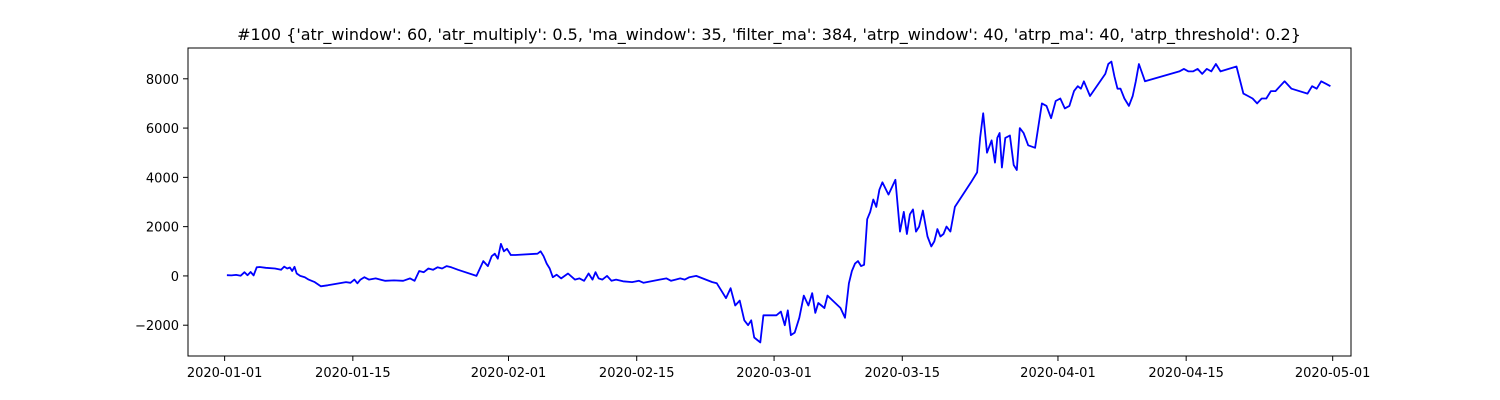 This screenshot has width=1500, height=400. What do you see at coordinates (162, 80) in the screenshot?
I see `y-tick-label: 8000` at bounding box center [162, 80].